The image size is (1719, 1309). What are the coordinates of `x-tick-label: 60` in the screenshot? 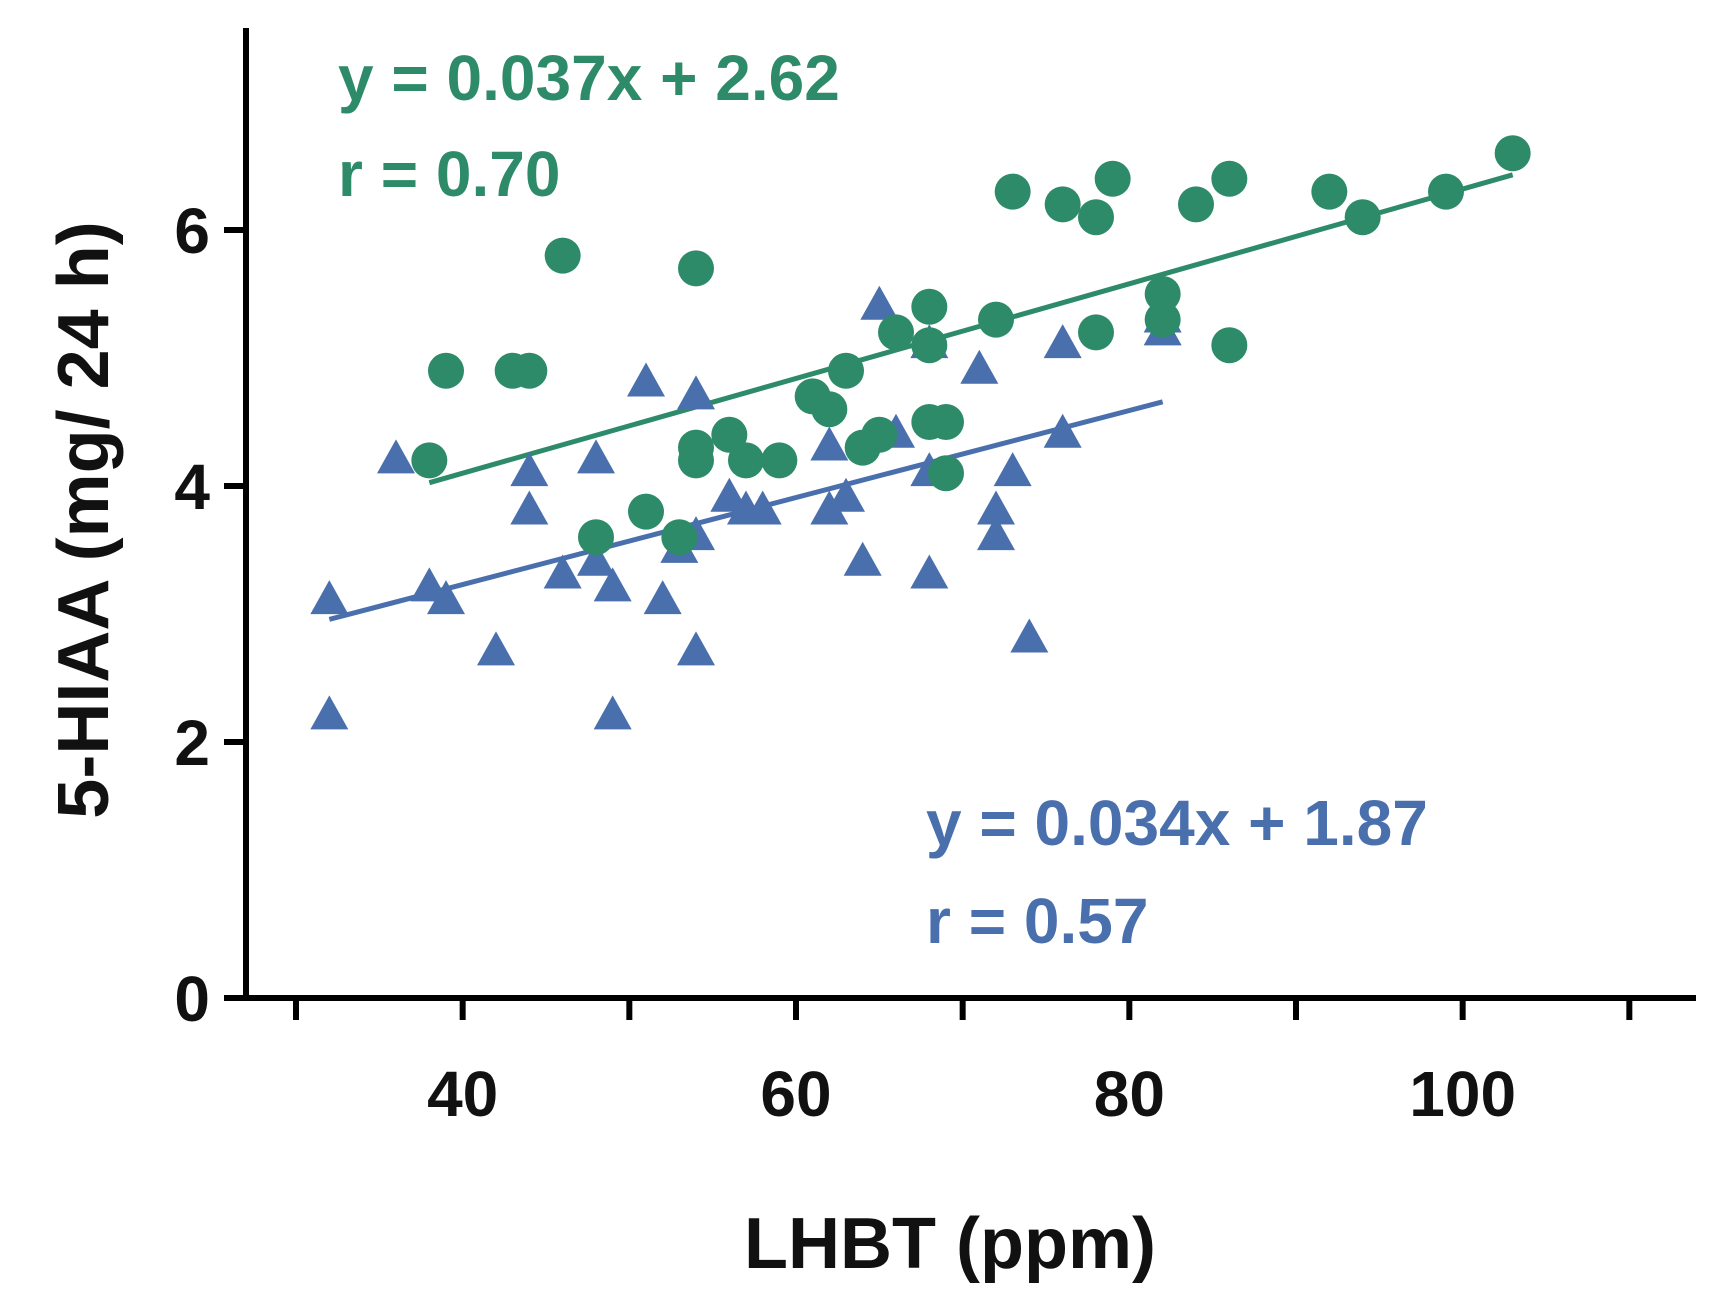 It's located at (795, 1094).